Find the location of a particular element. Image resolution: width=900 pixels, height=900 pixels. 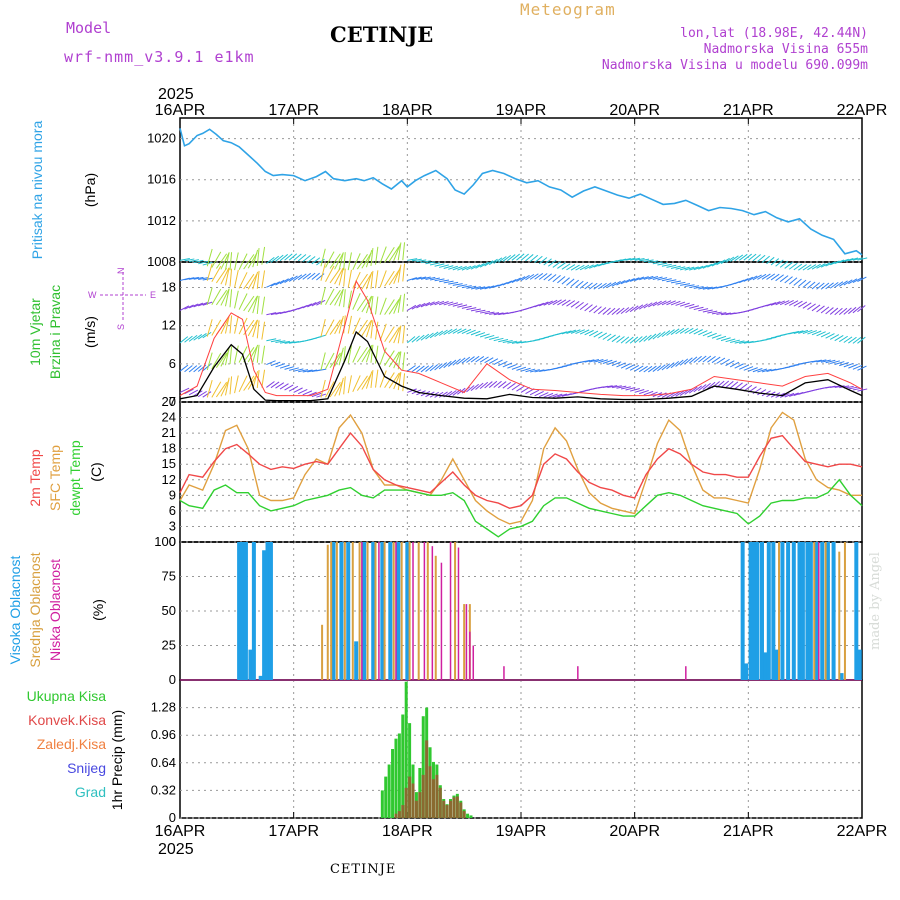

y-tick-label: 12 is located at coordinates (169, 325).